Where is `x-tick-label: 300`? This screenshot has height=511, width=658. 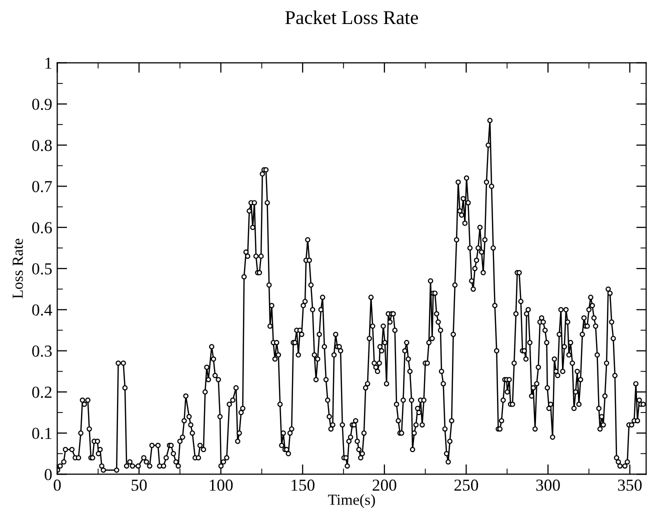
x-tick-label: 300 is located at coordinates (548, 485).